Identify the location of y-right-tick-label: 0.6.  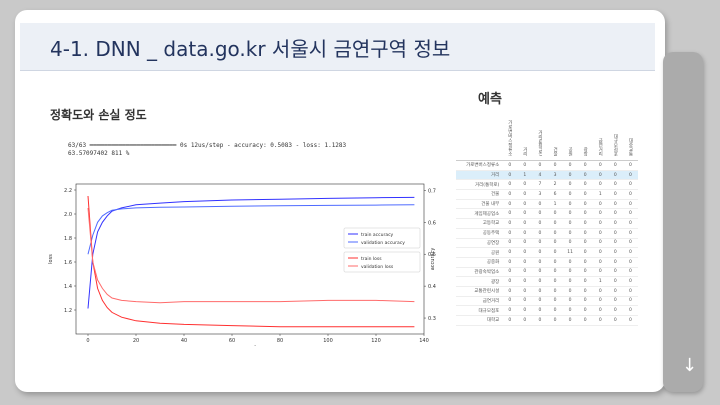
(432, 223).